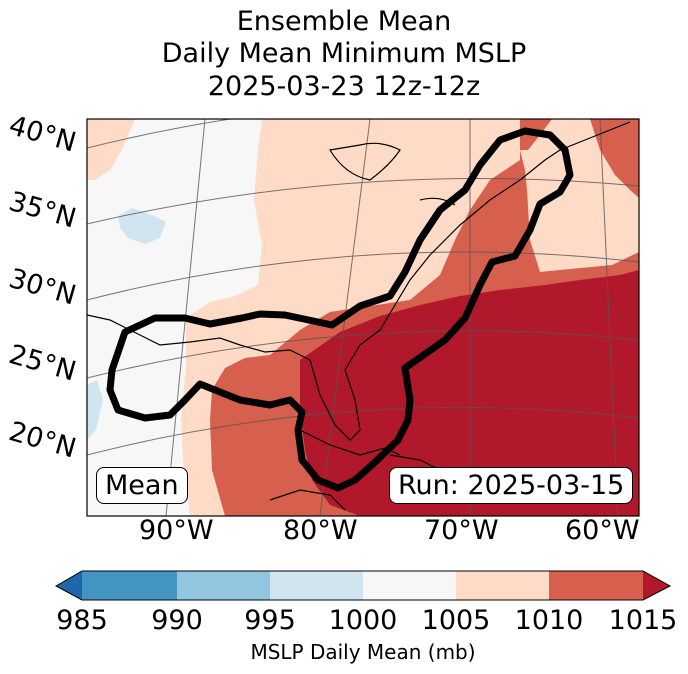 This screenshot has width=688, height=674. Describe the element at coordinates (111, 149) in the screenshot. I see `field-1005-1010-tail` at that location.